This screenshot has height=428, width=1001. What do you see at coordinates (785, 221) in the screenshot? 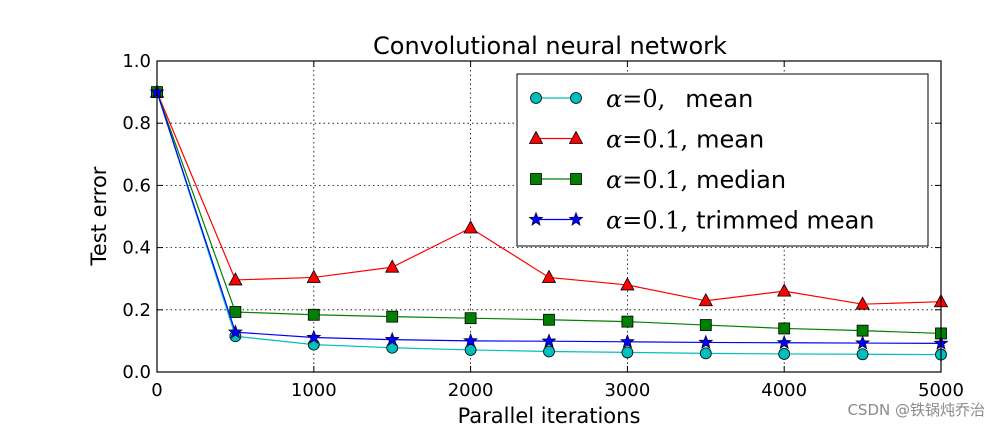
I see `legend-method: trimmed mean` at bounding box center [785, 221].